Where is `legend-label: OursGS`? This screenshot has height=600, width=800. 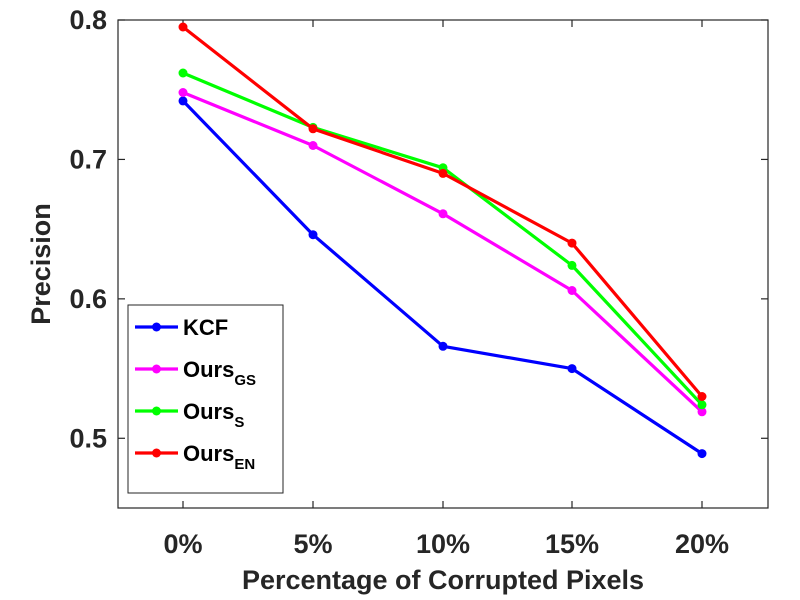 legend-label: OursGS is located at coordinates (219, 373).